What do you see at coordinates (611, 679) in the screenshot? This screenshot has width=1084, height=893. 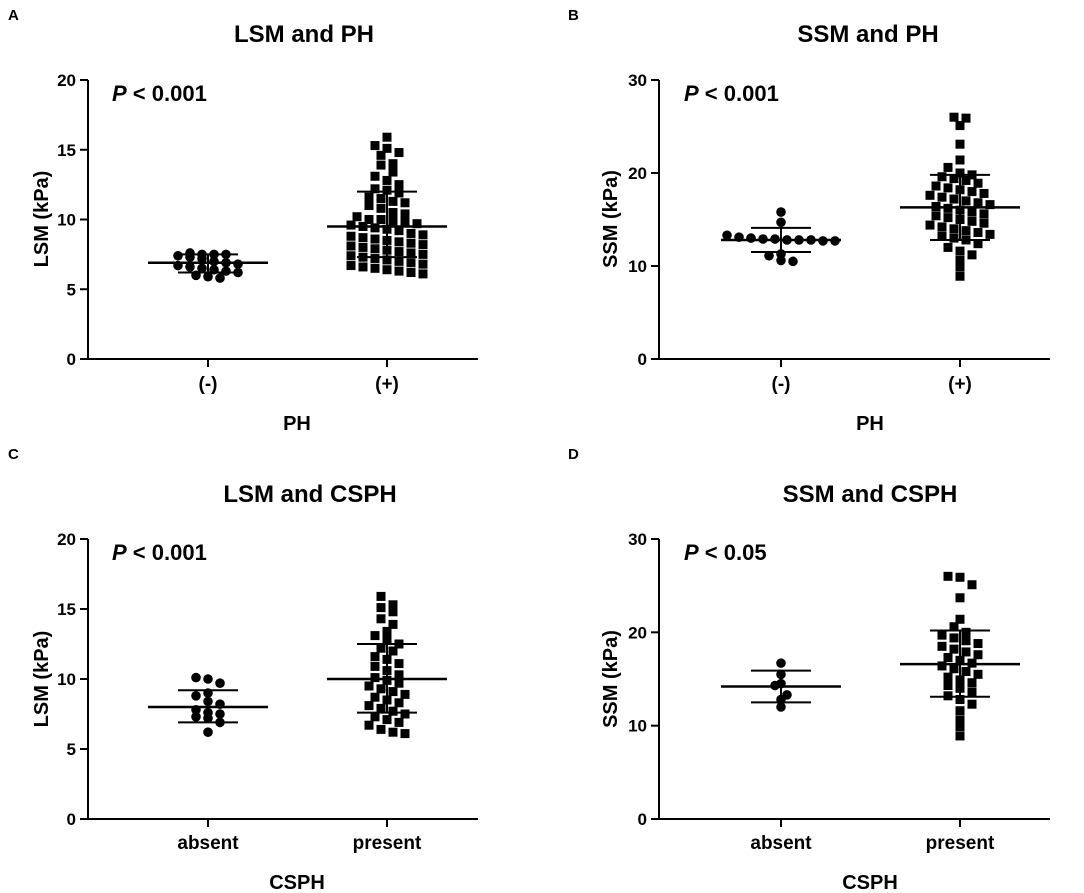 I see `y-axis-label: SSM (kPa)` at bounding box center [611, 679].